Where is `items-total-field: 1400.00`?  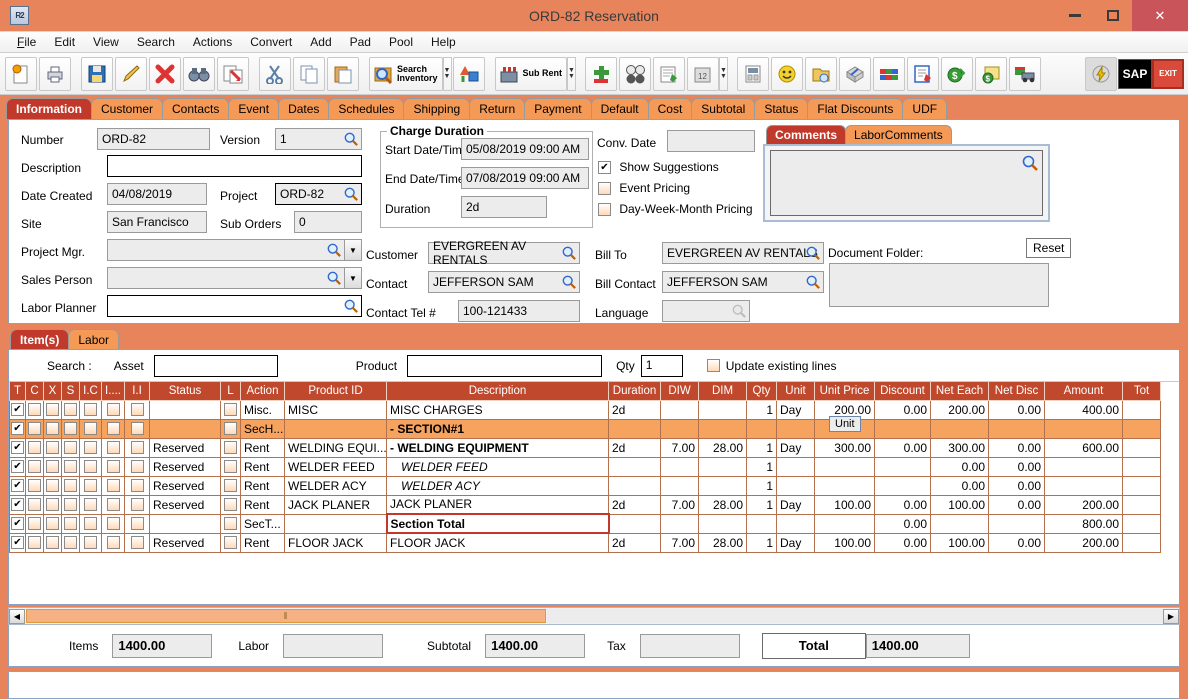 items-total-field: 1400.00 is located at coordinates (162, 645).